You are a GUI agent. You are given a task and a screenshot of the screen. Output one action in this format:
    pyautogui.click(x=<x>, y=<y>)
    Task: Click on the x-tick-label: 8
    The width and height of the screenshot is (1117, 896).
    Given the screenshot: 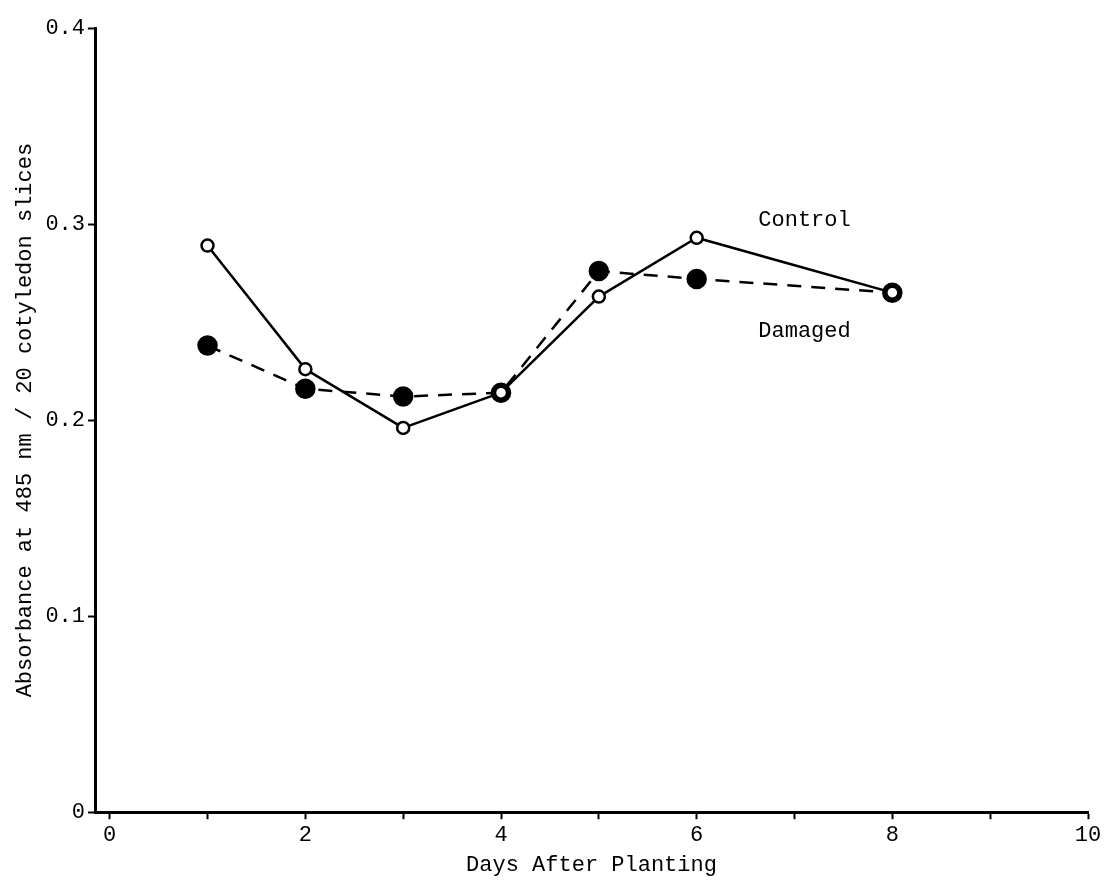 What is the action you would take?
    pyautogui.click(x=892, y=836)
    